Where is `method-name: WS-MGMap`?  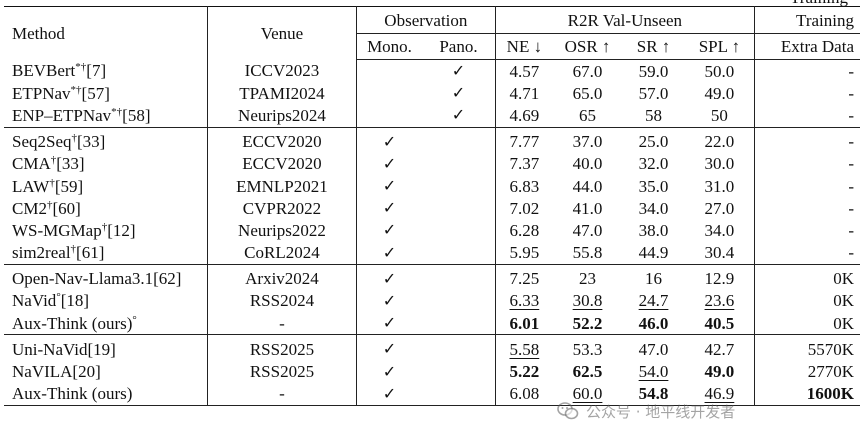
method-name: WS-MGMap is located at coordinates (57, 230).